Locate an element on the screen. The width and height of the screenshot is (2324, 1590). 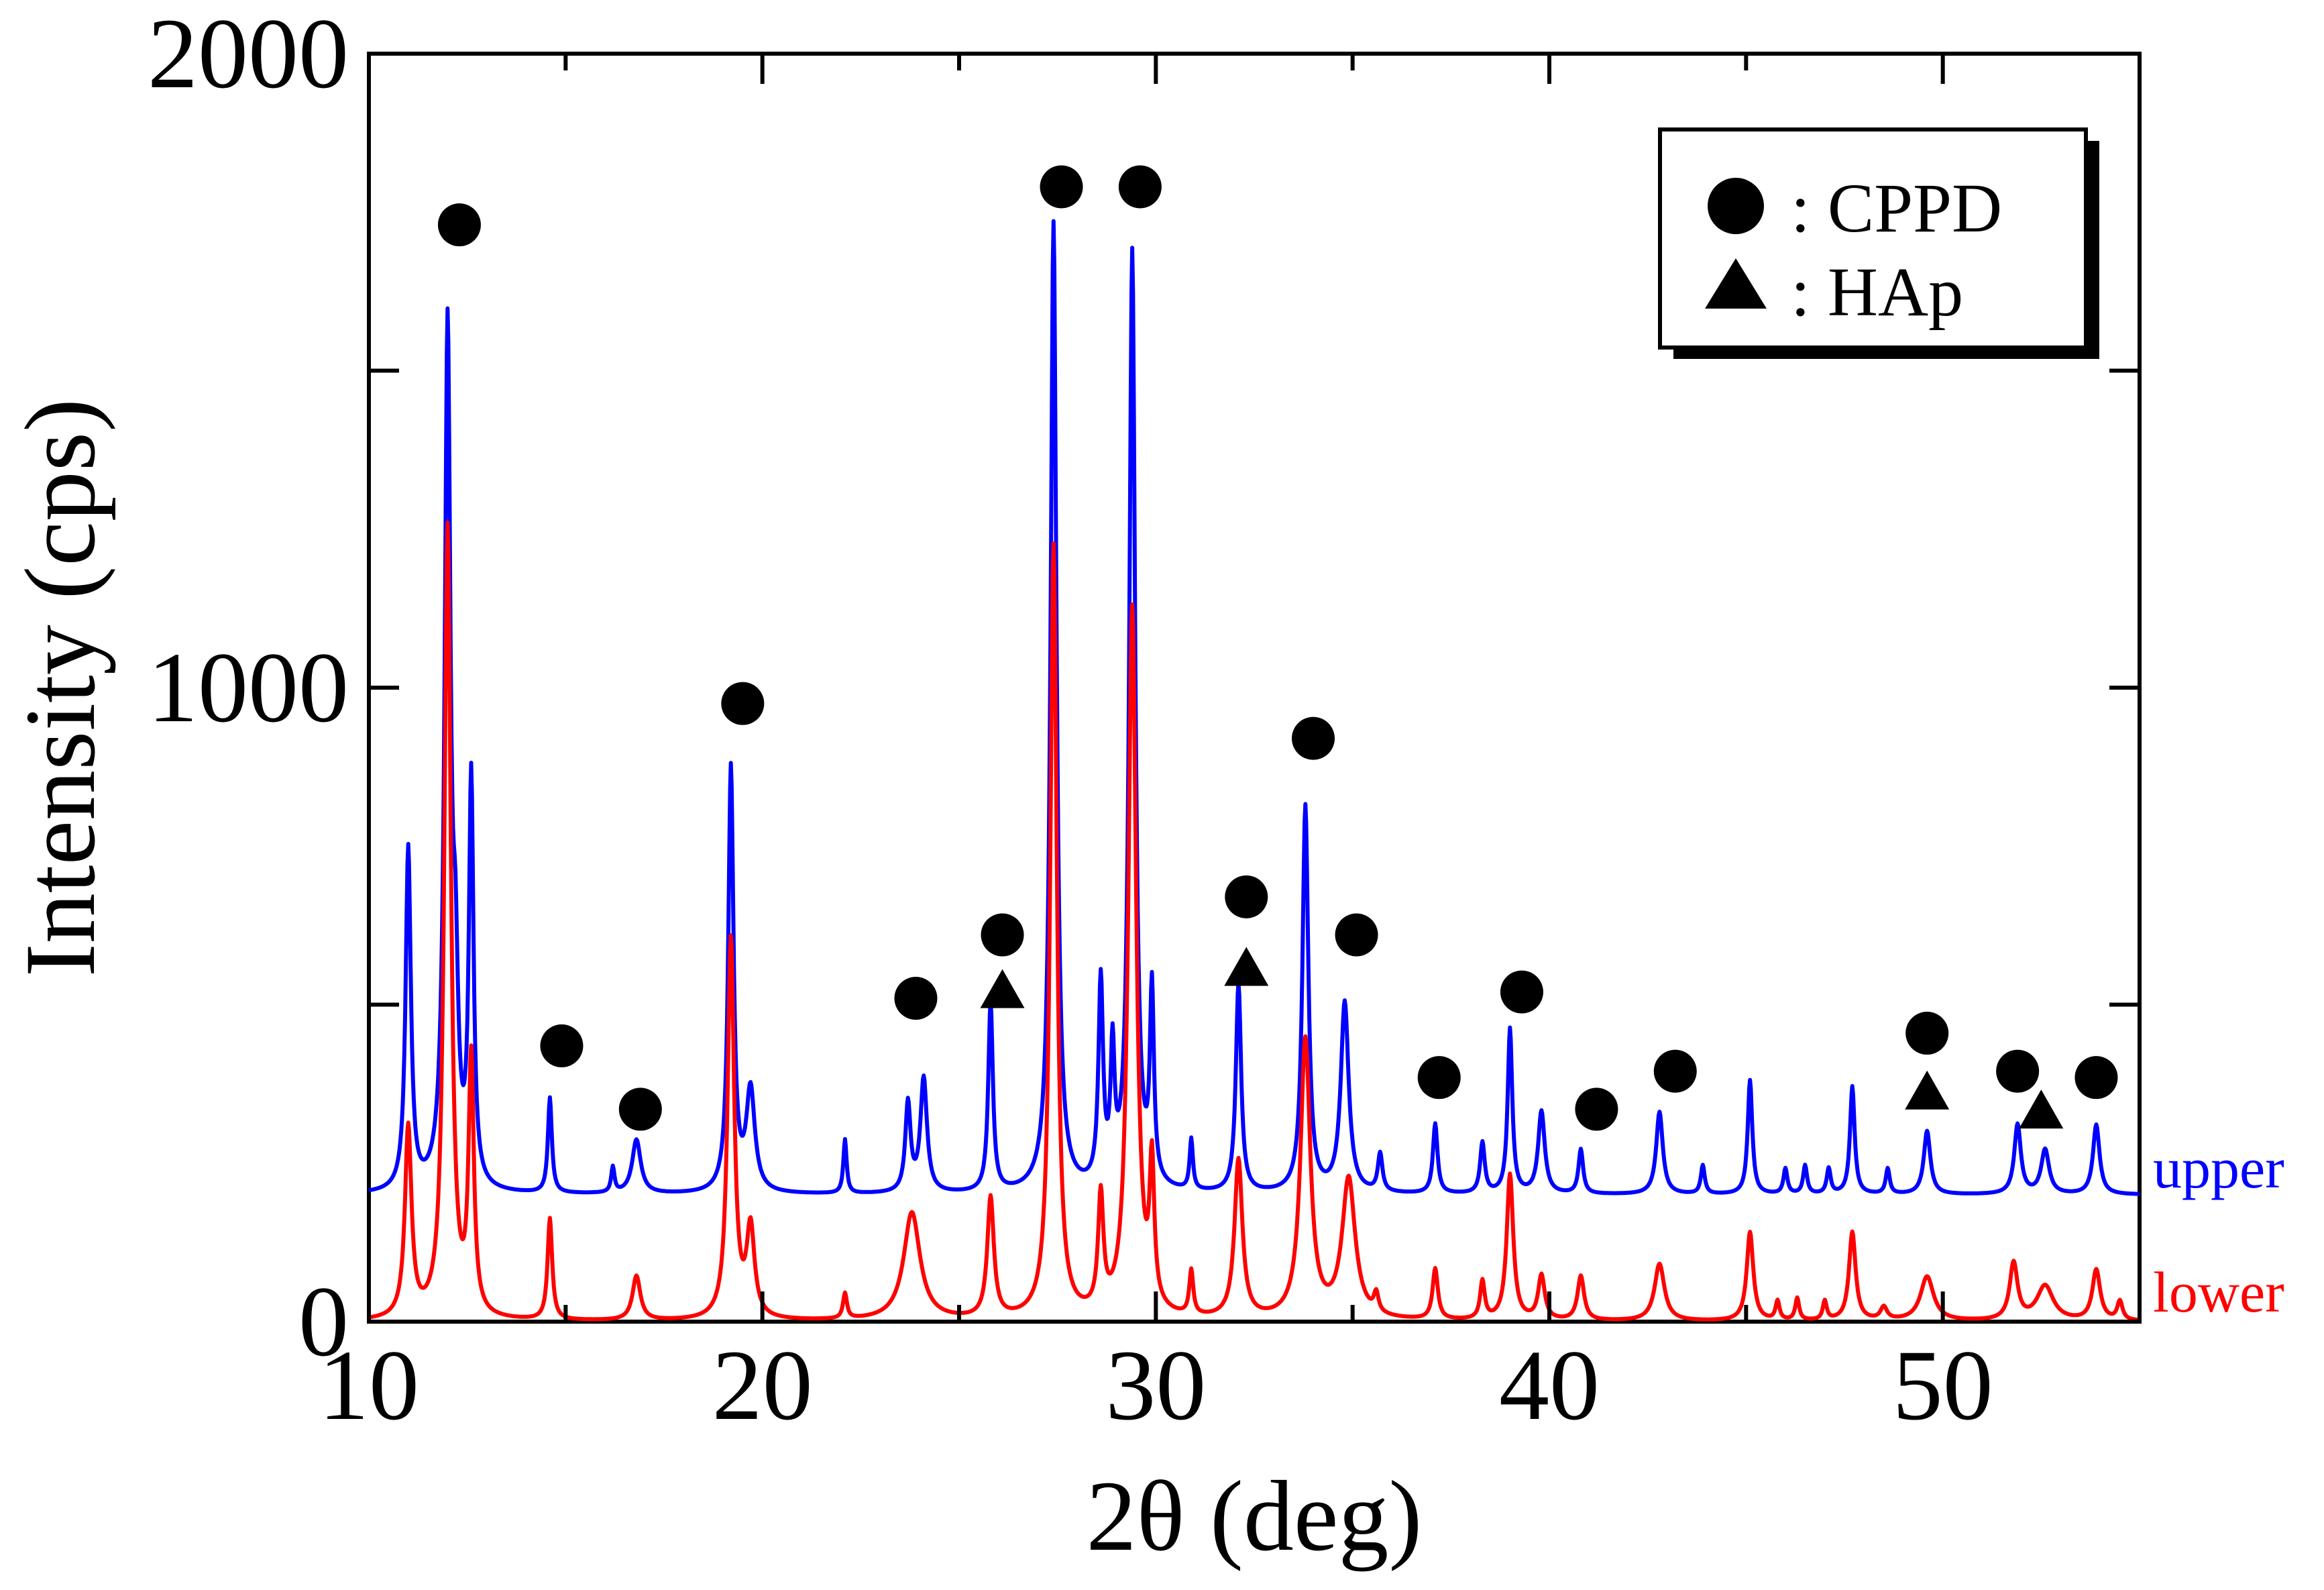
y-tick-label-2000: 2000 is located at coordinates (248, 54).